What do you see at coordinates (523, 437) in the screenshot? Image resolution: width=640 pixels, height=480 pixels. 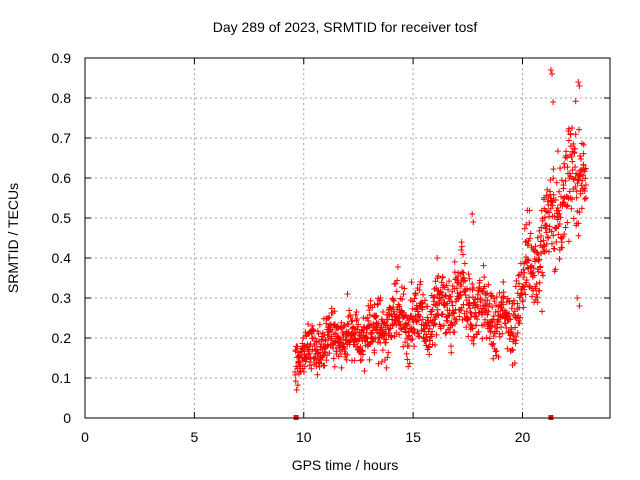 I see `x-tick-label: 20` at bounding box center [523, 437].